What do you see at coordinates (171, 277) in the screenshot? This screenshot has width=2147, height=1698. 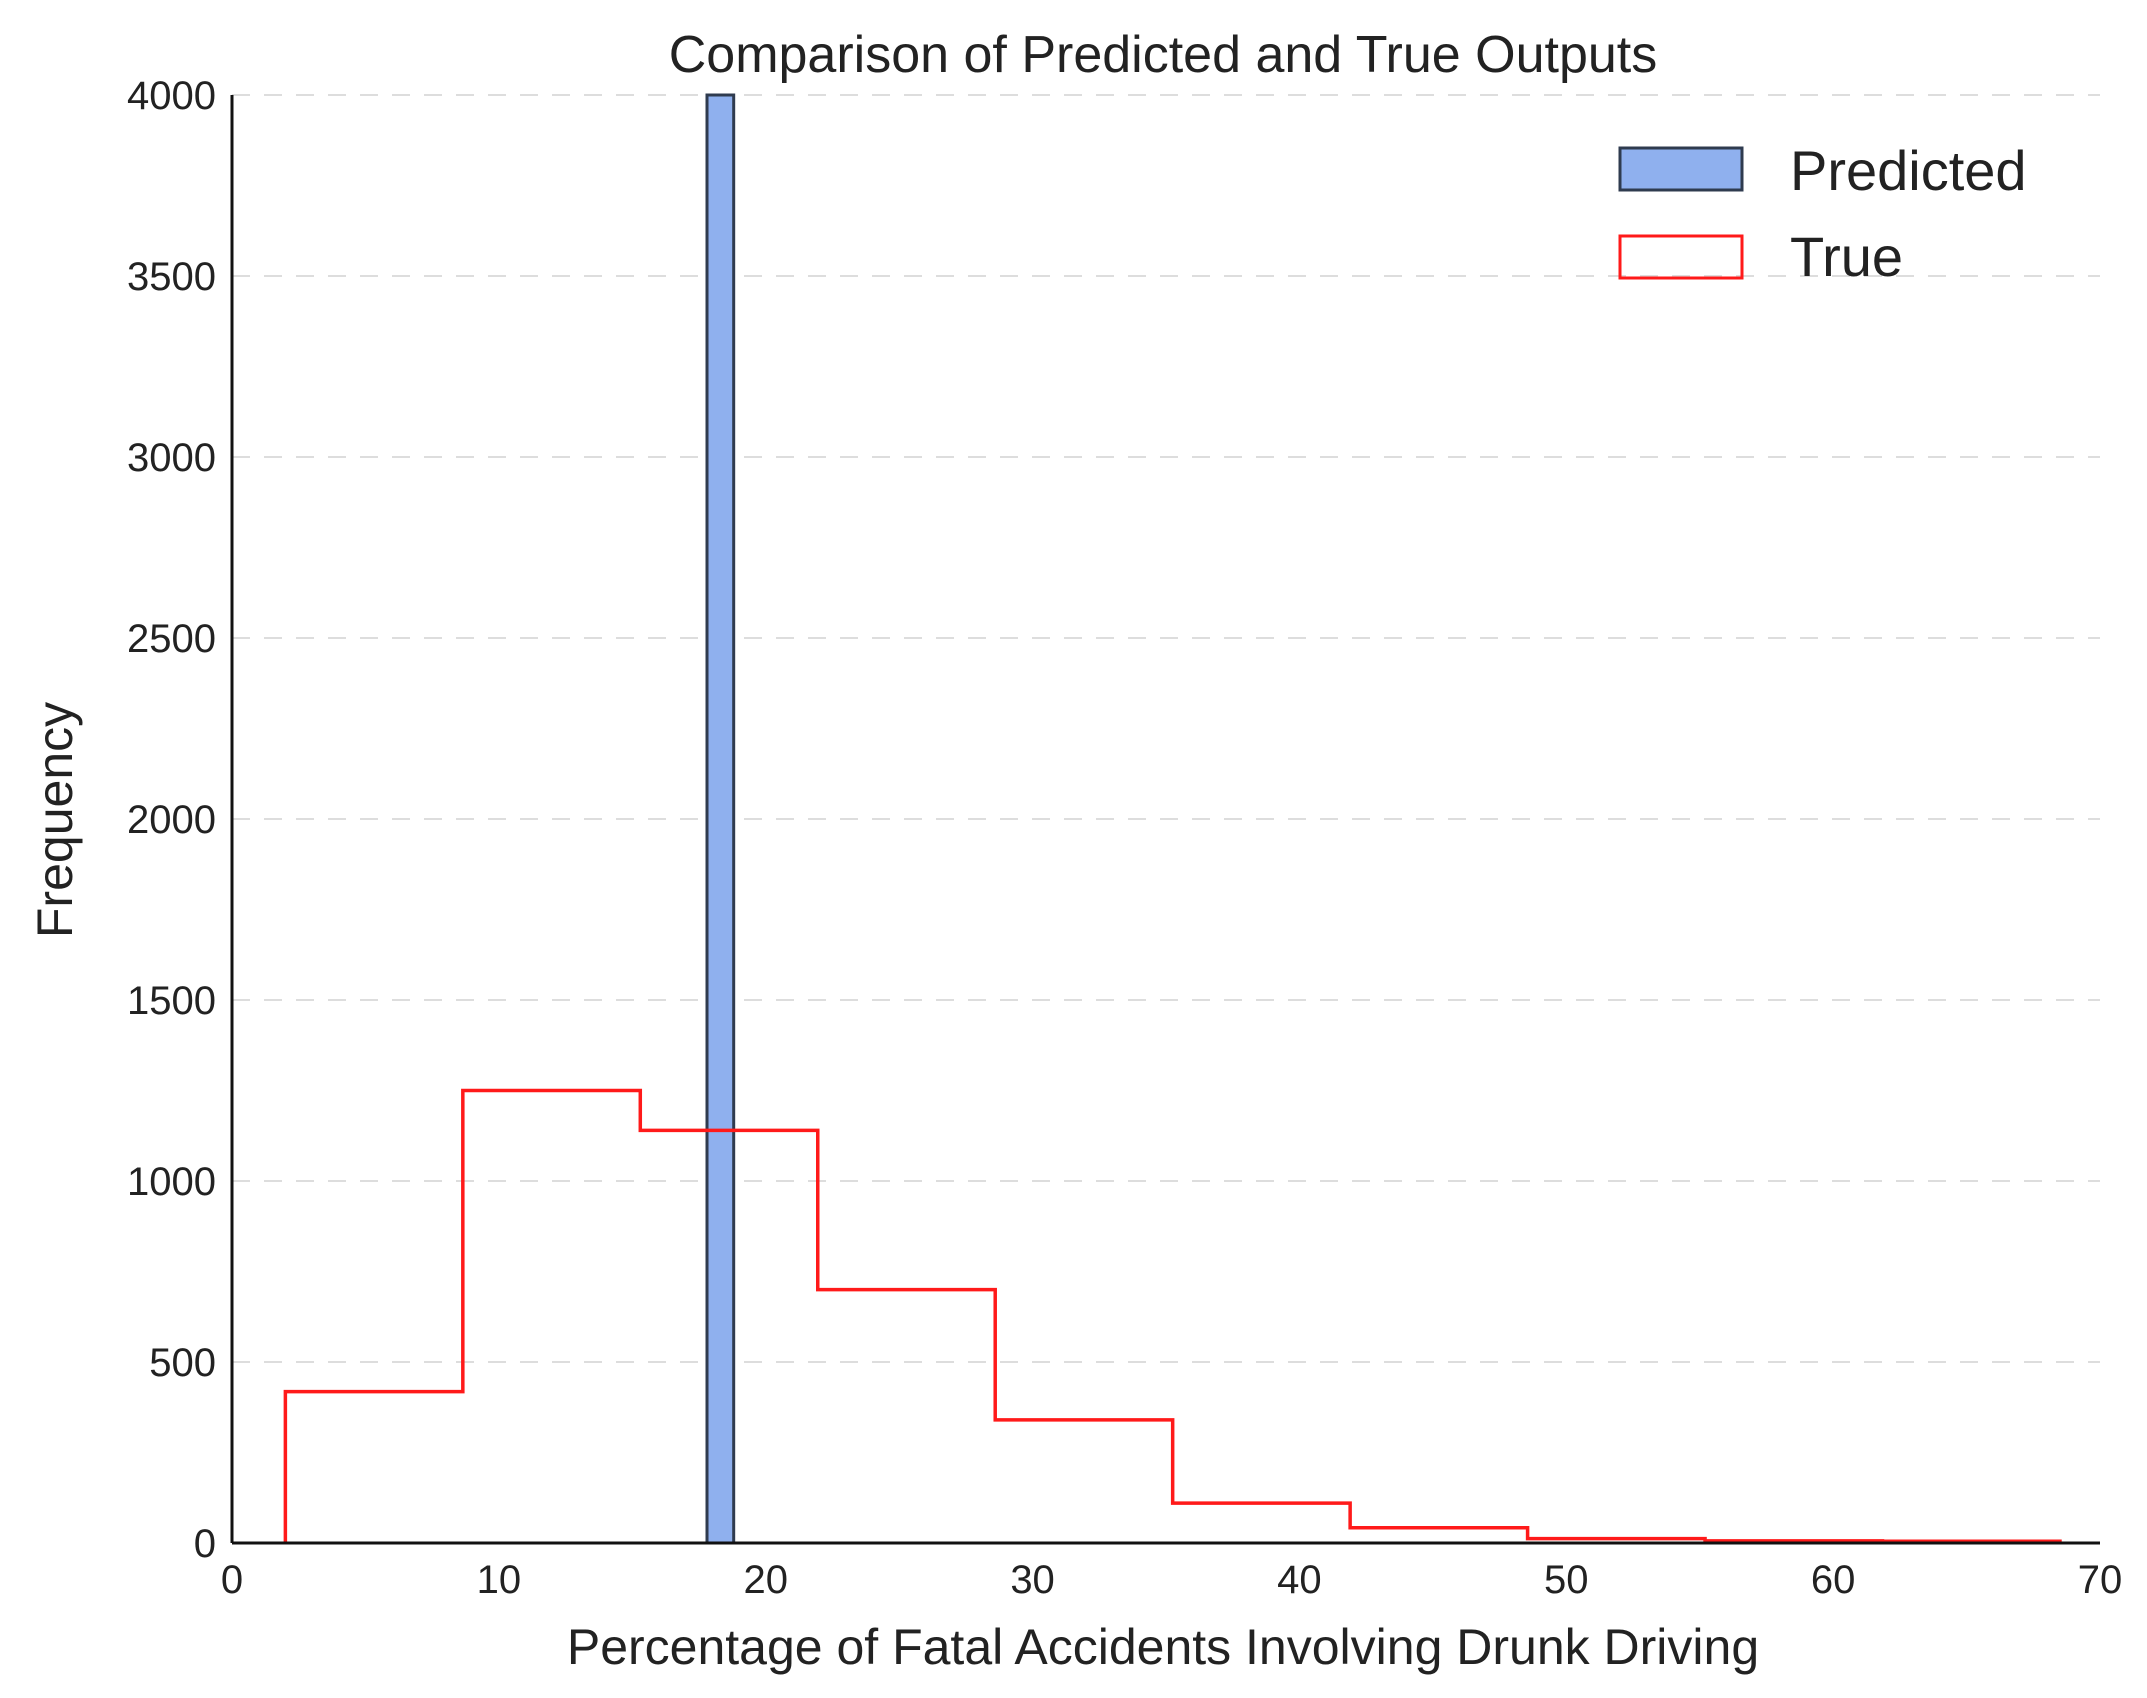 I see `y-tick-label: 3500` at bounding box center [171, 277].